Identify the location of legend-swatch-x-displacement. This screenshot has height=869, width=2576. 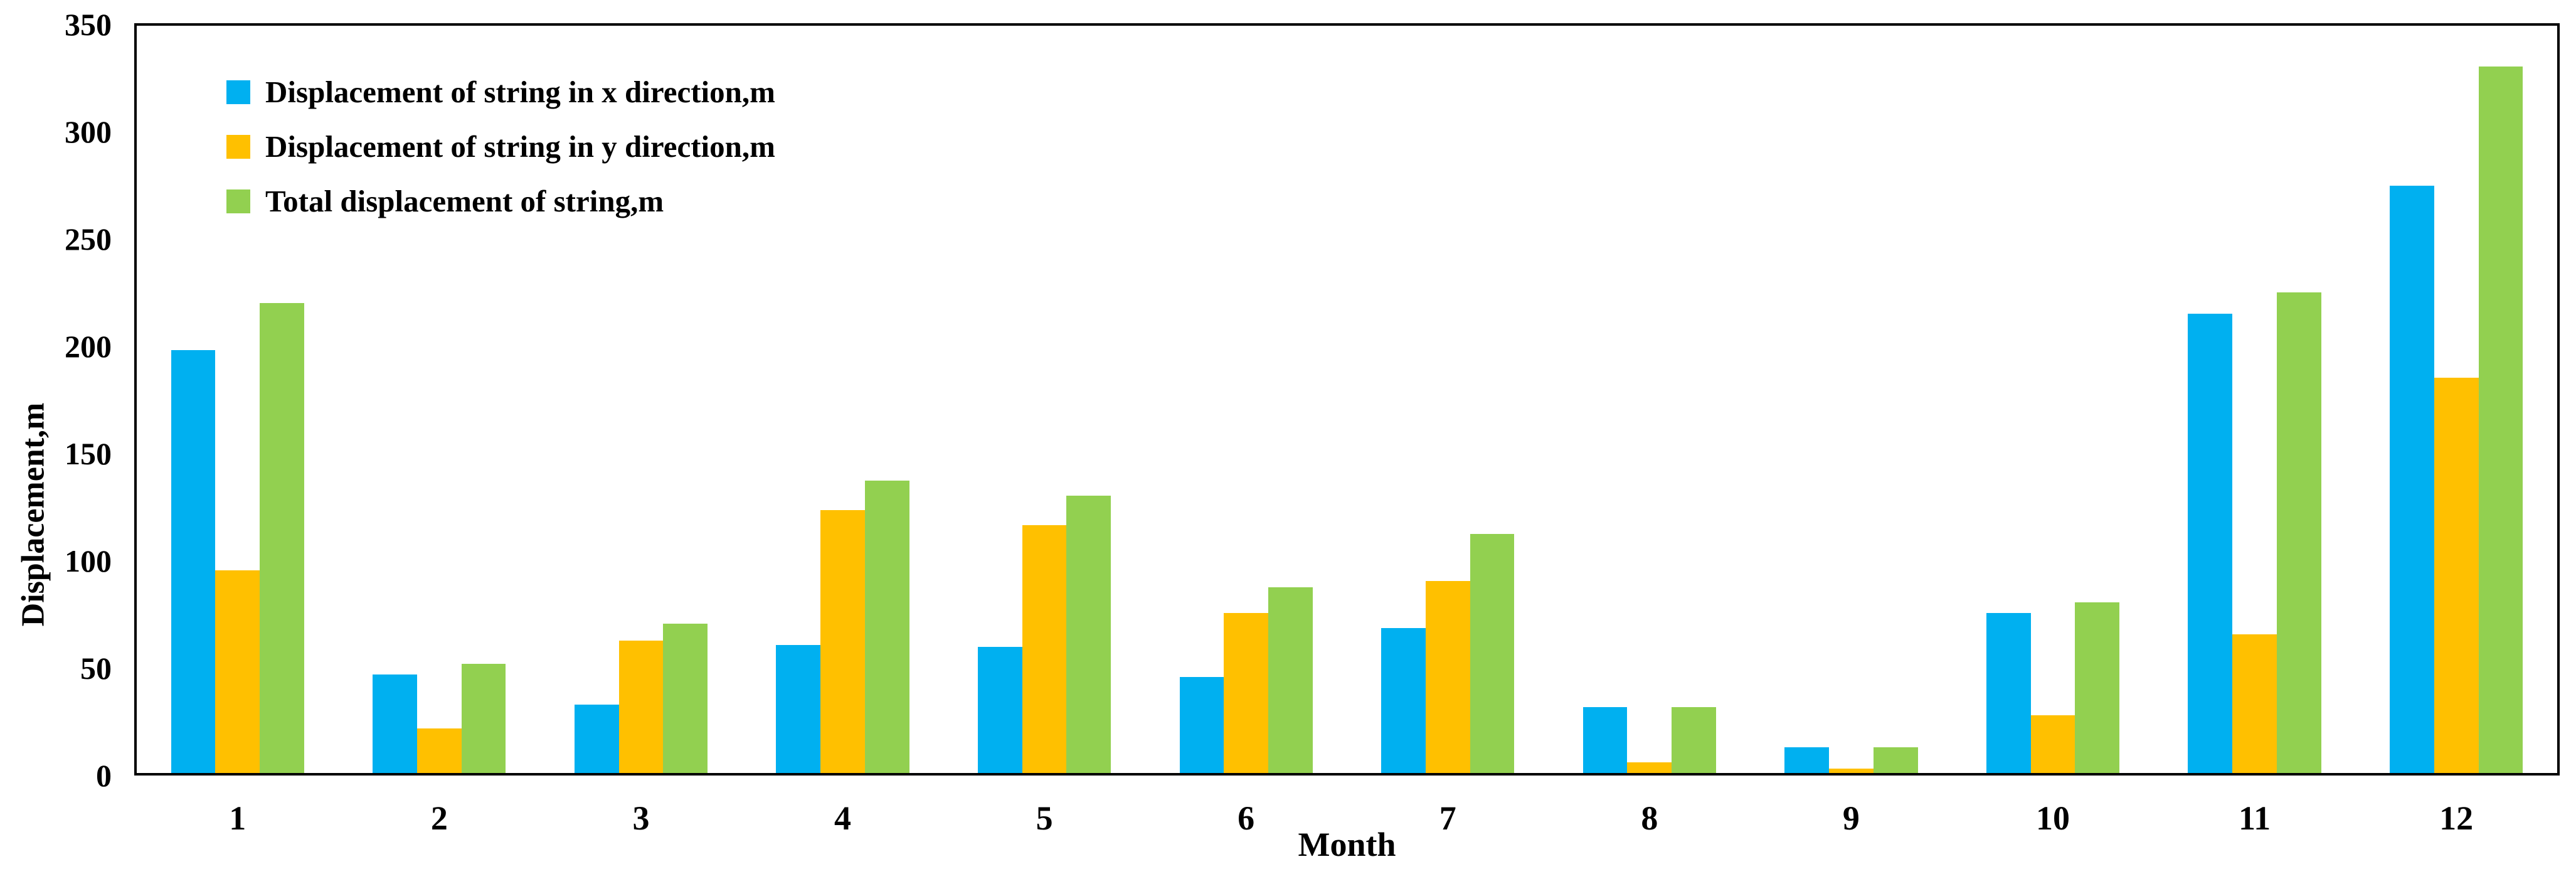
(238, 92).